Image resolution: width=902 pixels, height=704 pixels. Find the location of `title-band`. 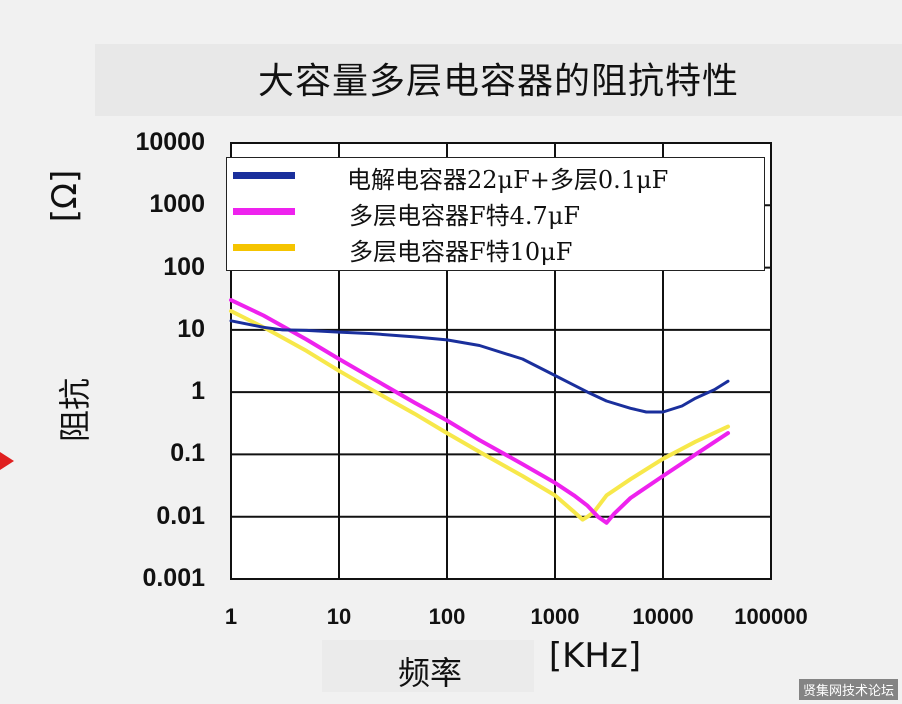

title-band is located at coordinates (498, 80).